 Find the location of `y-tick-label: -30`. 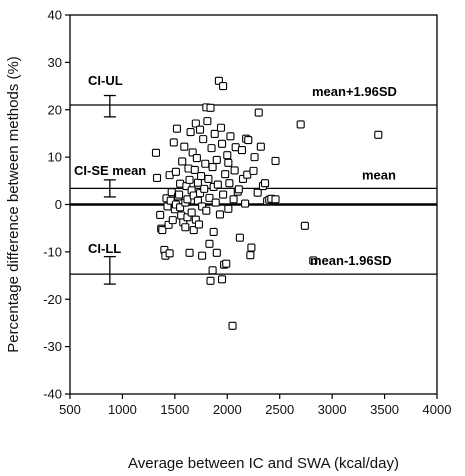

y-tick-label: -30 is located at coordinates (52, 346).